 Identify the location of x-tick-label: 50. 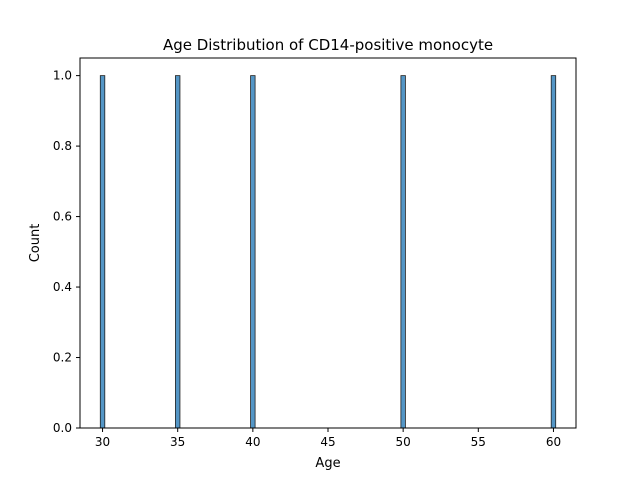
(403, 442).